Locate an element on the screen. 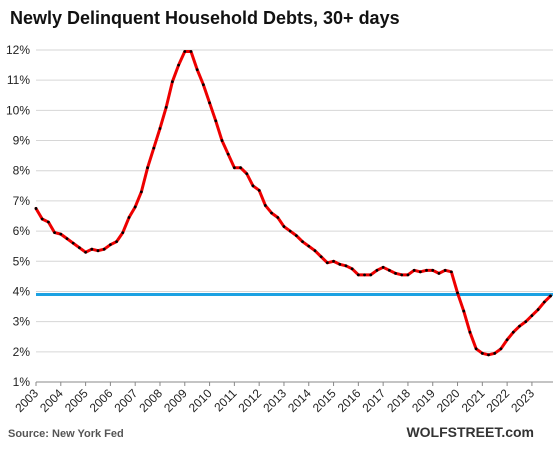 The image size is (560, 454). y-tick-label: 6% is located at coordinates (22, 231).